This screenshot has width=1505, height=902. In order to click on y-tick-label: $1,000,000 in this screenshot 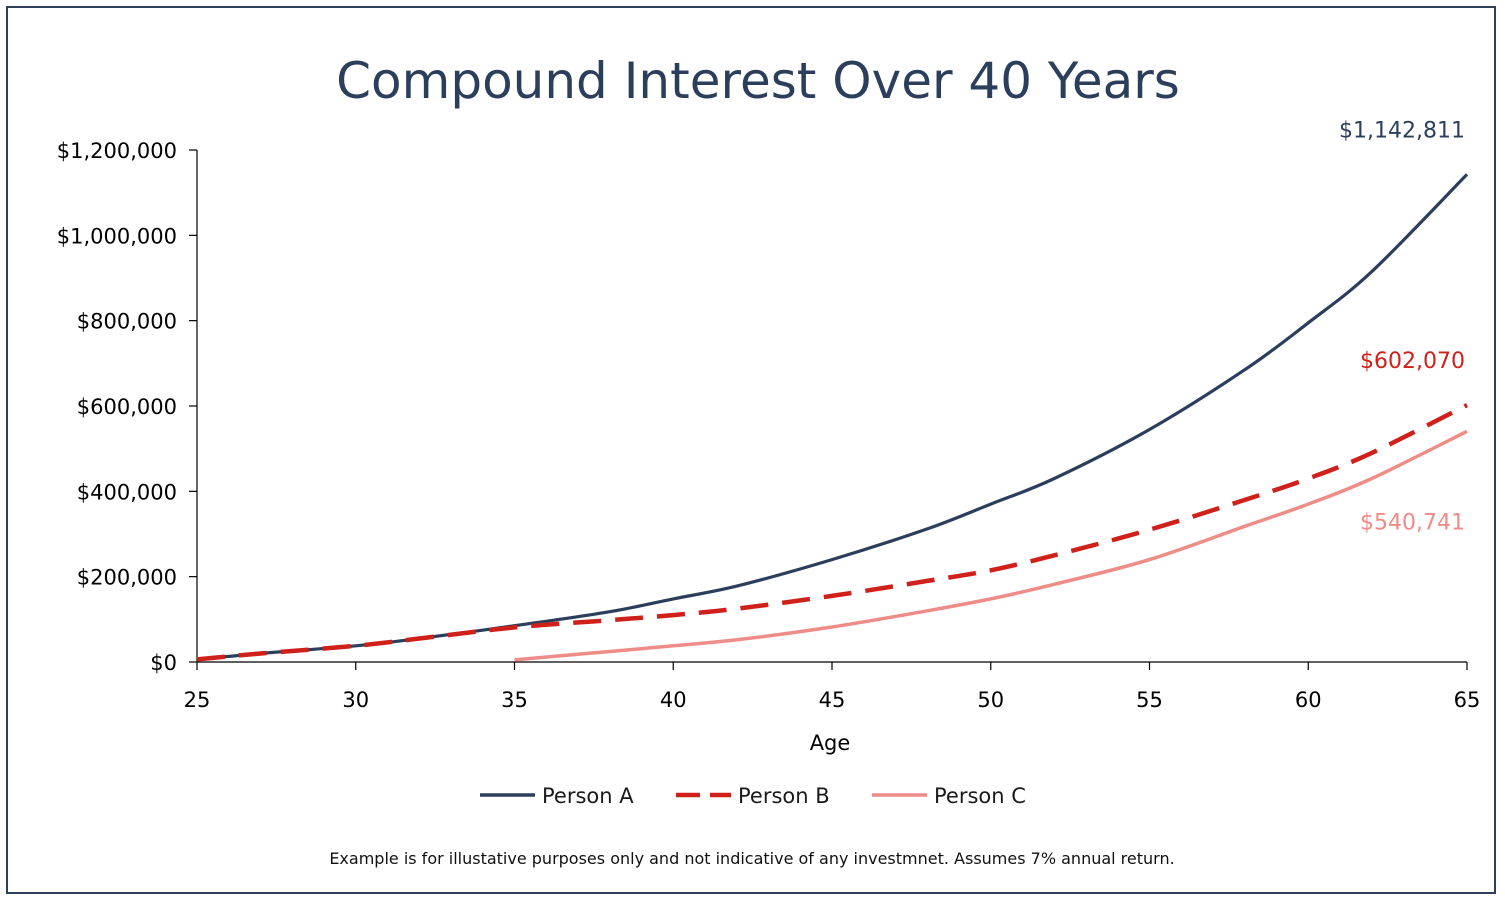, I will do `click(117, 236)`.